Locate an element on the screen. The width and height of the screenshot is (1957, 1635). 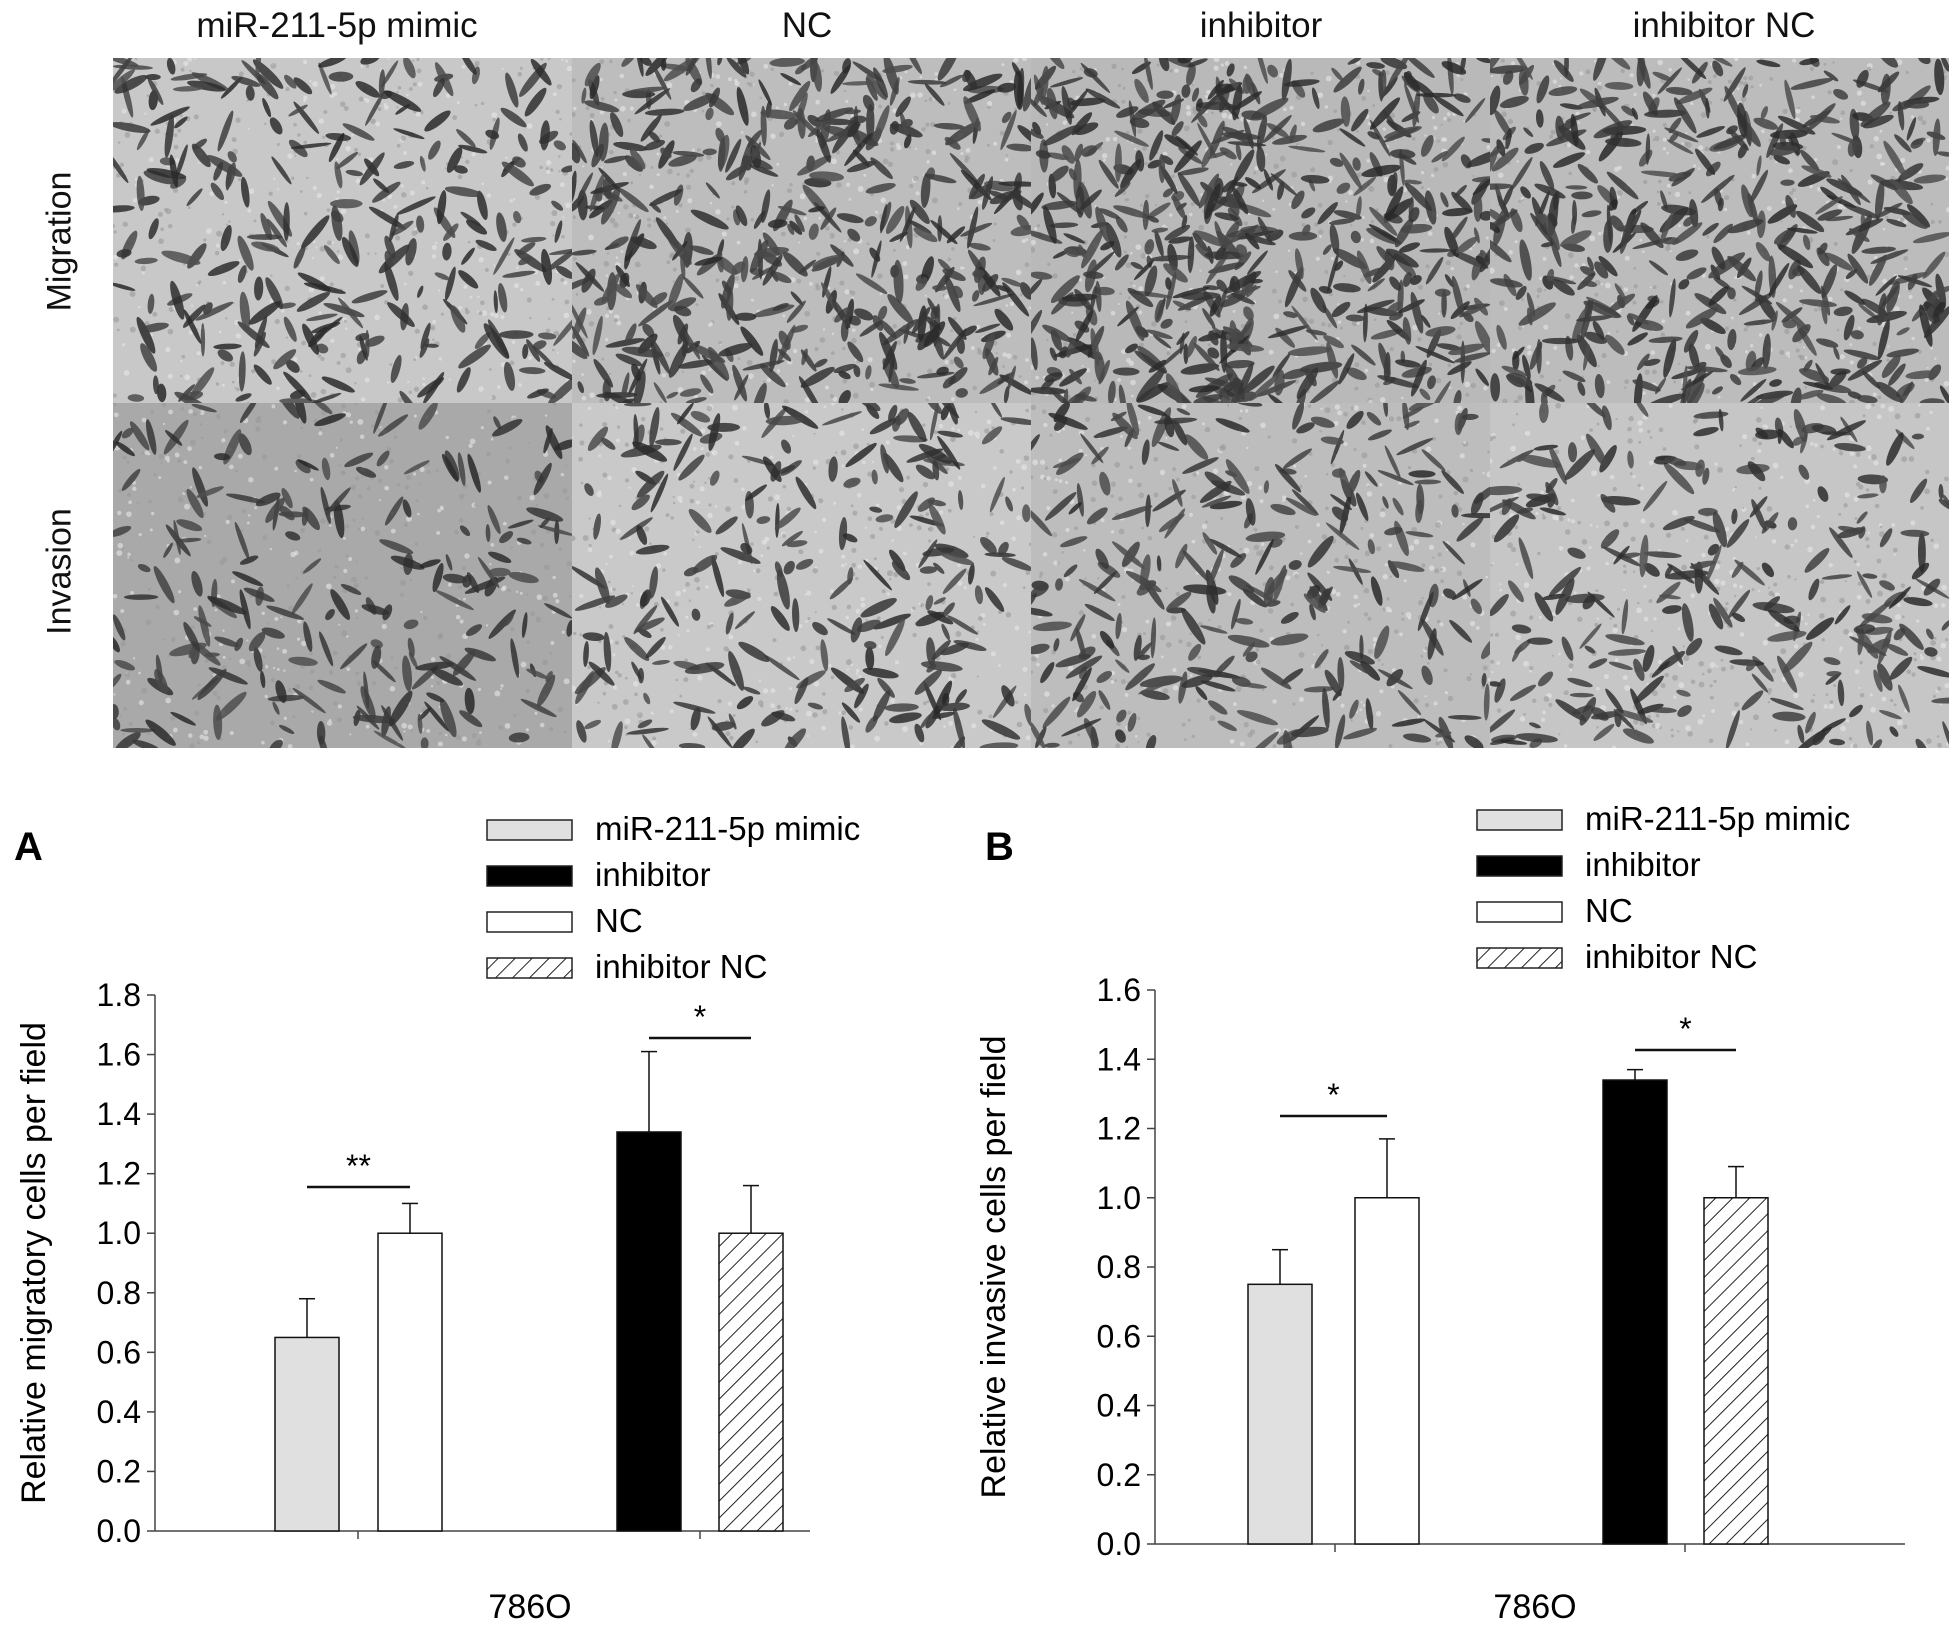
row-label-invasion: Invasion is located at coordinates (59, 571).